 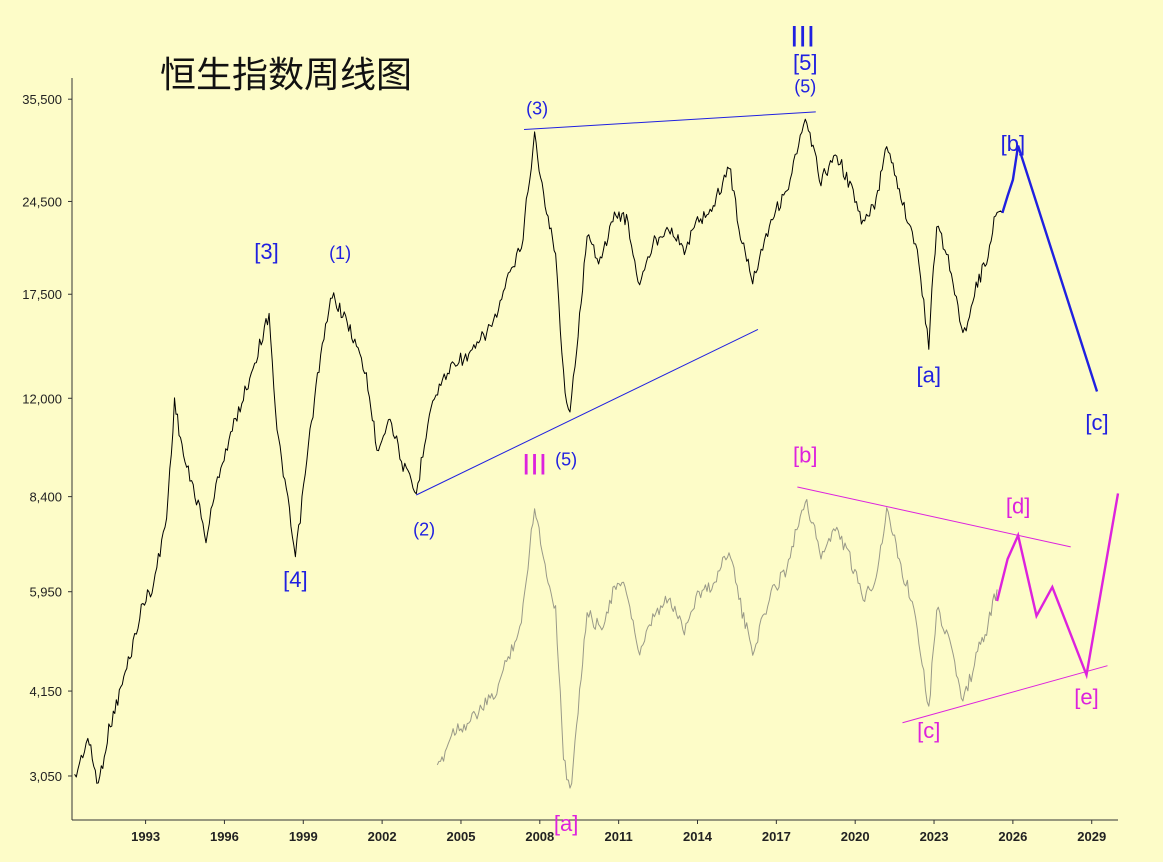 I want to click on magenta-projection-line, so click(x=1057, y=586).